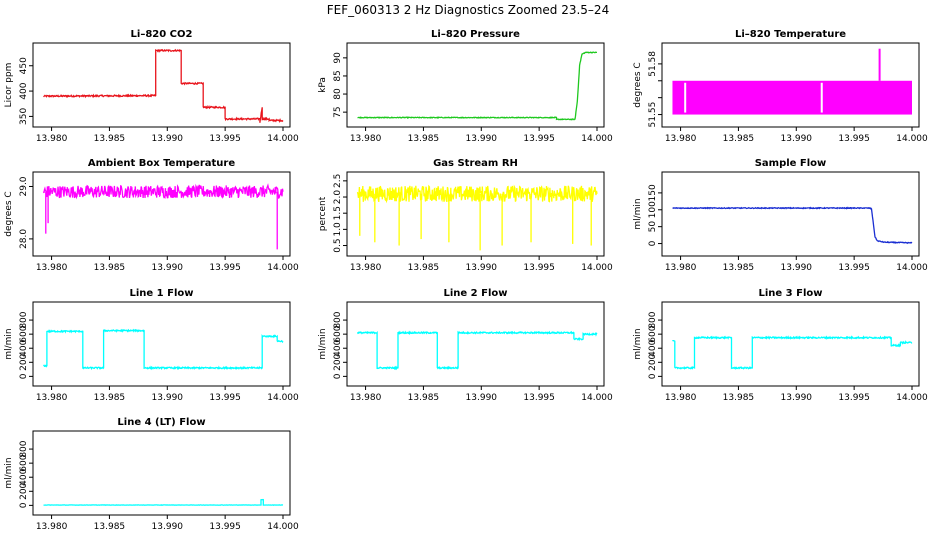 This screenshot has width=936, height=540. I want to click on chart-title: Li–820 Temperature, so click(790, 34).